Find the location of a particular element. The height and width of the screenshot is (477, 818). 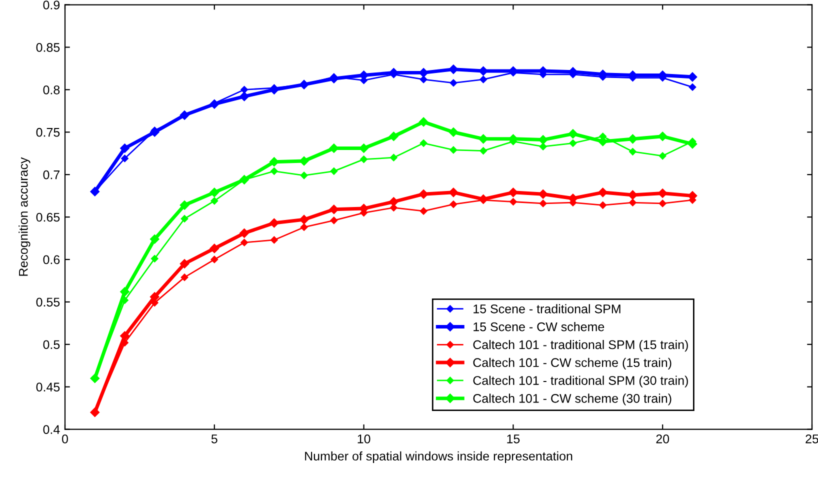

x-tick-label: 20 is located at coordinates (663, 439).